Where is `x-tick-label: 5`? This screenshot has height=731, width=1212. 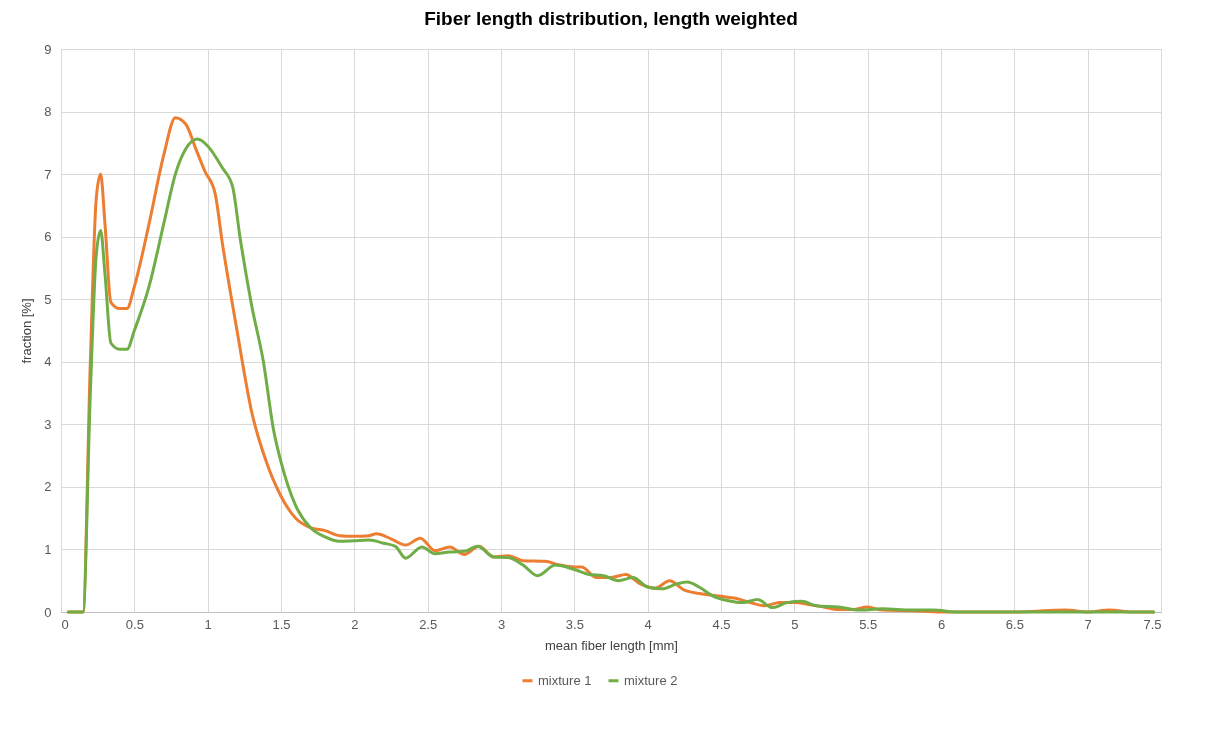 x-tick-label: 5 is located at coordinates (795, 624).